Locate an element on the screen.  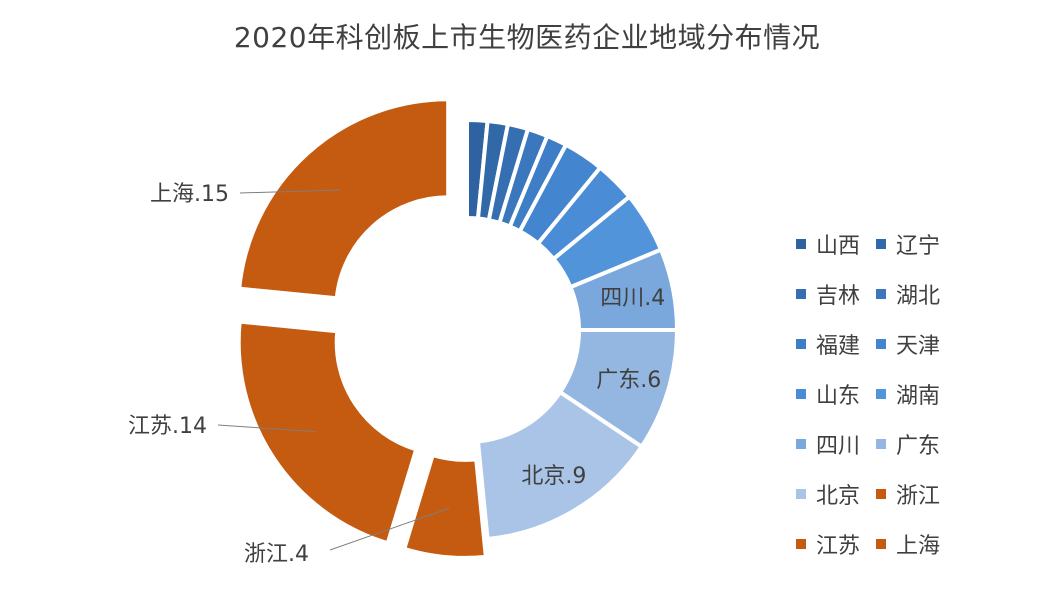
legend-label: 湖北 is located at coordinates (918, 296).